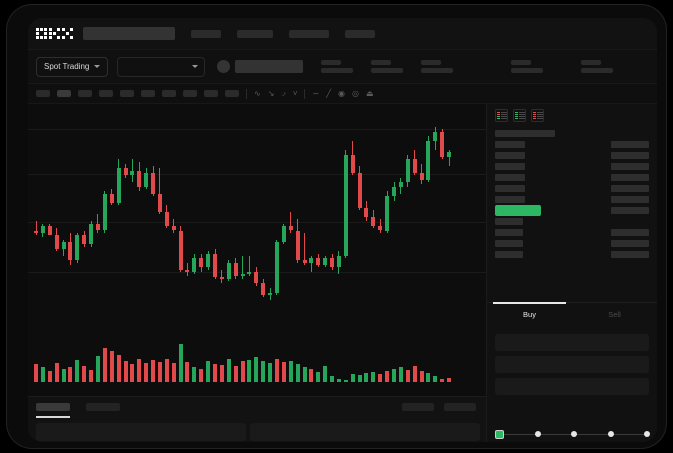 The width and height of the screenshot is (673, 453). Describe the element at coordinates (355, 93) in the screenshot. I see `settings-icon: ◎` at that location.